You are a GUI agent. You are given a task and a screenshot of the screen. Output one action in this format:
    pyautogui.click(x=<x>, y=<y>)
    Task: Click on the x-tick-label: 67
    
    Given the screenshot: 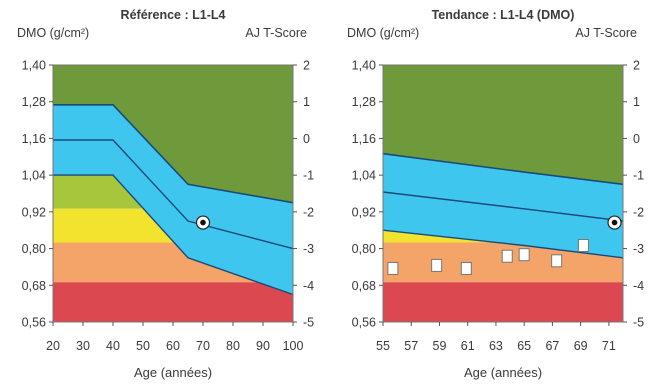 What is the action you would take?
    pyautogui.click(x=552, y=346)
    